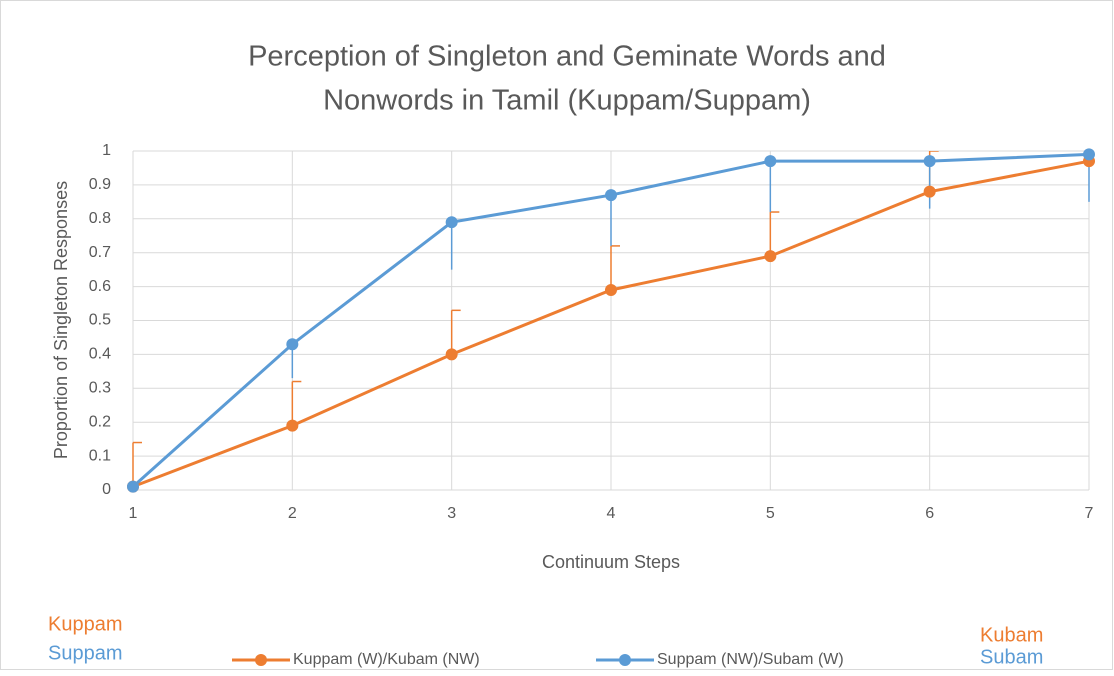 Image resolution: width=1114 pixels, height=676 pixels. Describe the element at coordinates (100, 354) in the screenshot. I see `y-tick-label: 0.4` at that location.